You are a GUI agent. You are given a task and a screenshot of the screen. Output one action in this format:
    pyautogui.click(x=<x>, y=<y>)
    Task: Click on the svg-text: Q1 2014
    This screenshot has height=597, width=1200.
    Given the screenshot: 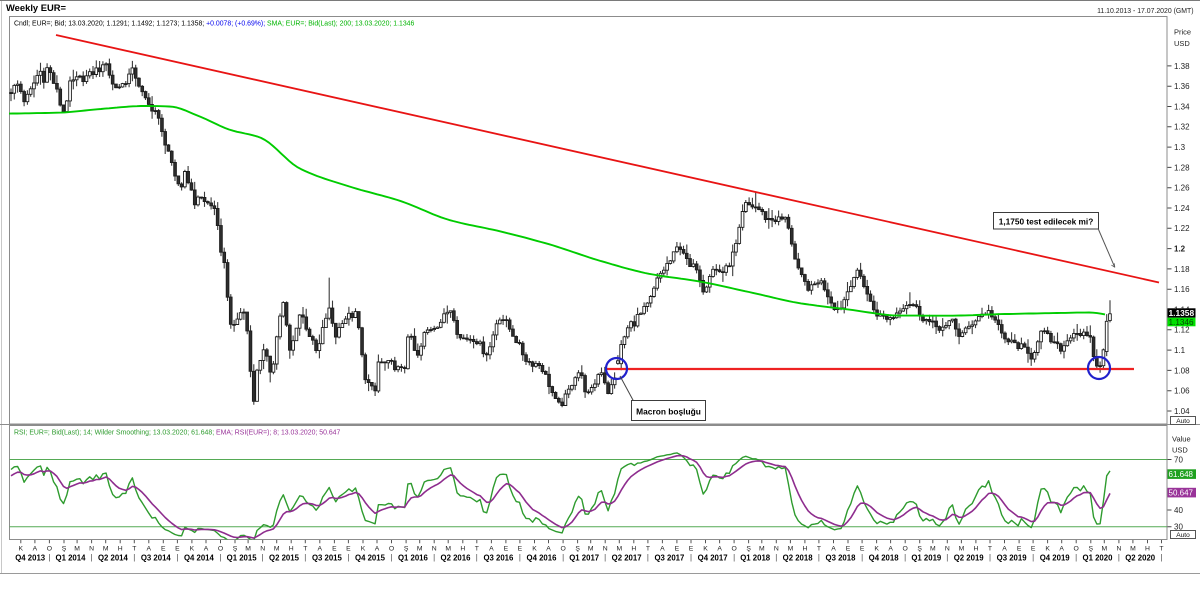 What is the action you would take?
    pyautogui.click(x=71, y=558)
    